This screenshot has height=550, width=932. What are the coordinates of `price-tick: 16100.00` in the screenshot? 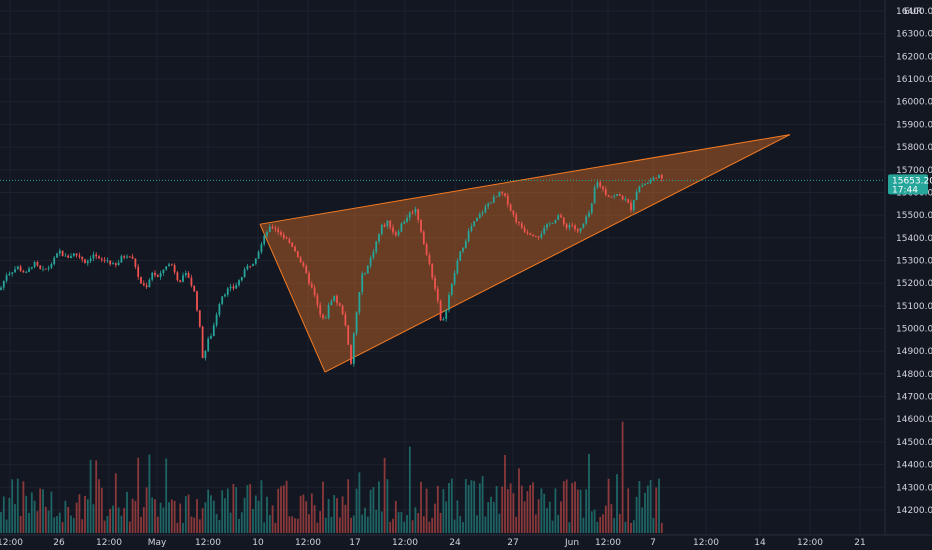 It's located at (914, 80).